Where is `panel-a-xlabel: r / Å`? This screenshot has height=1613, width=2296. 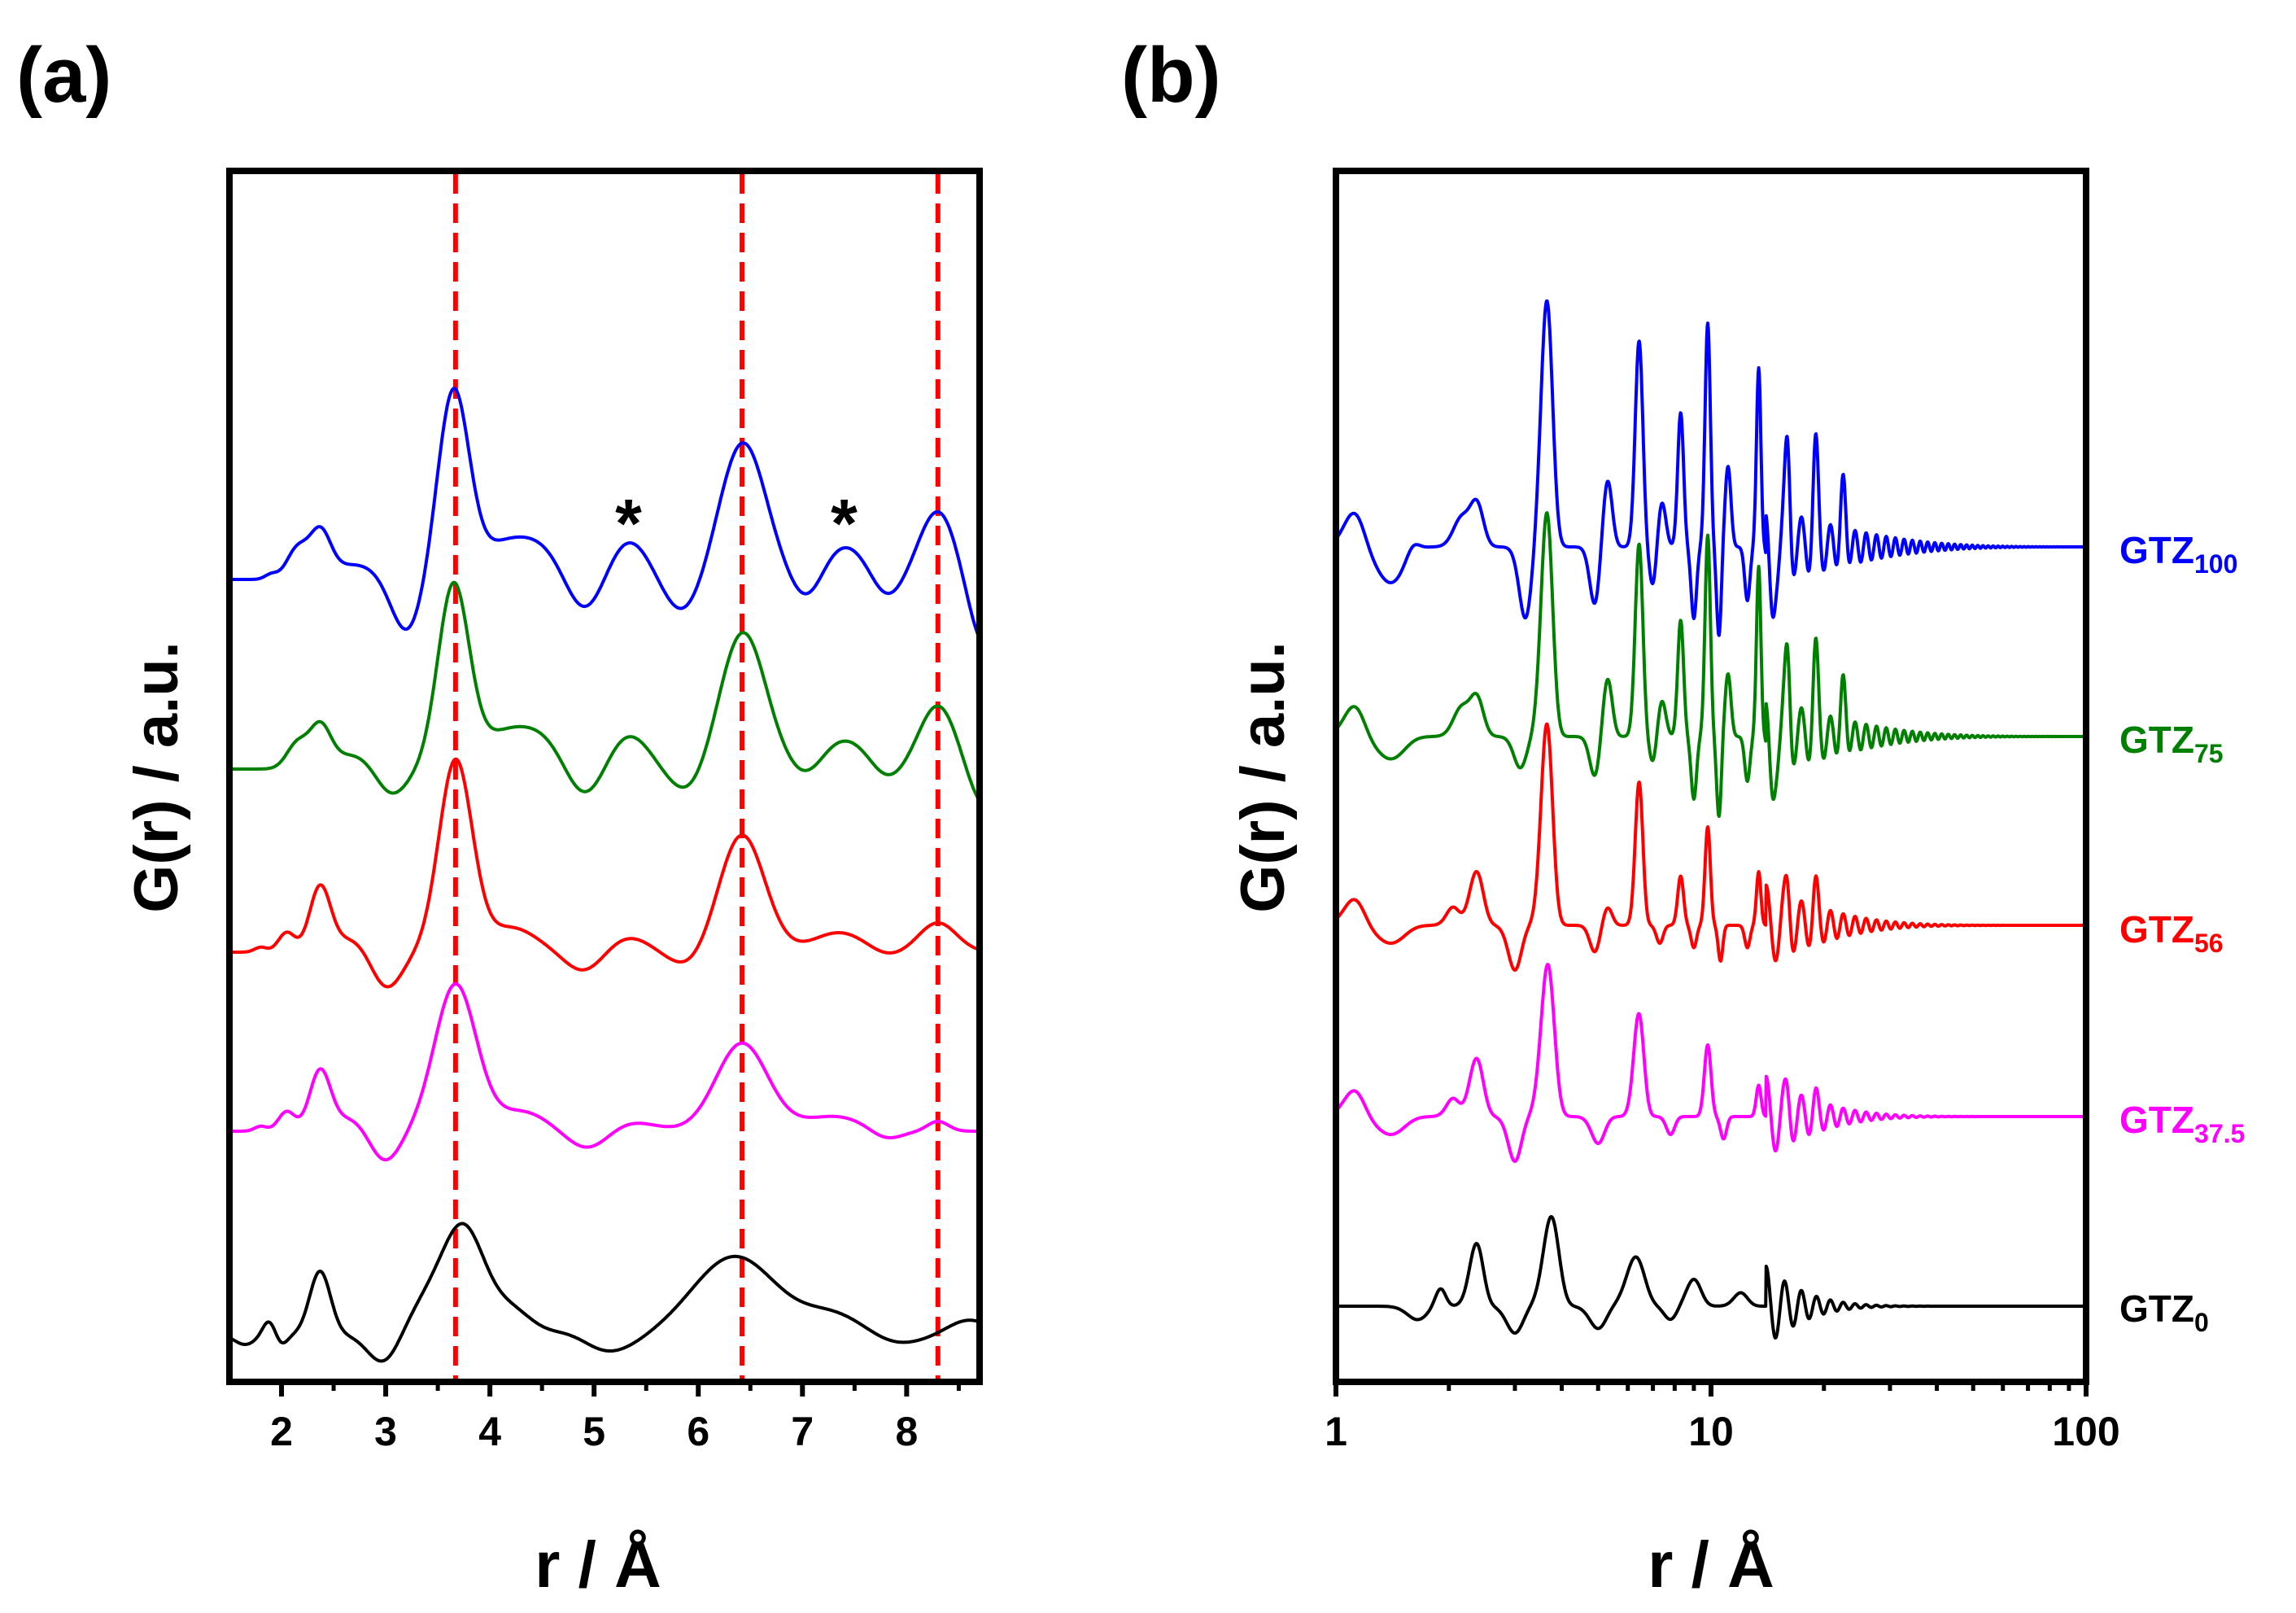
panel-a-xlabel: r / Å is located at coordinates (598, 1564).